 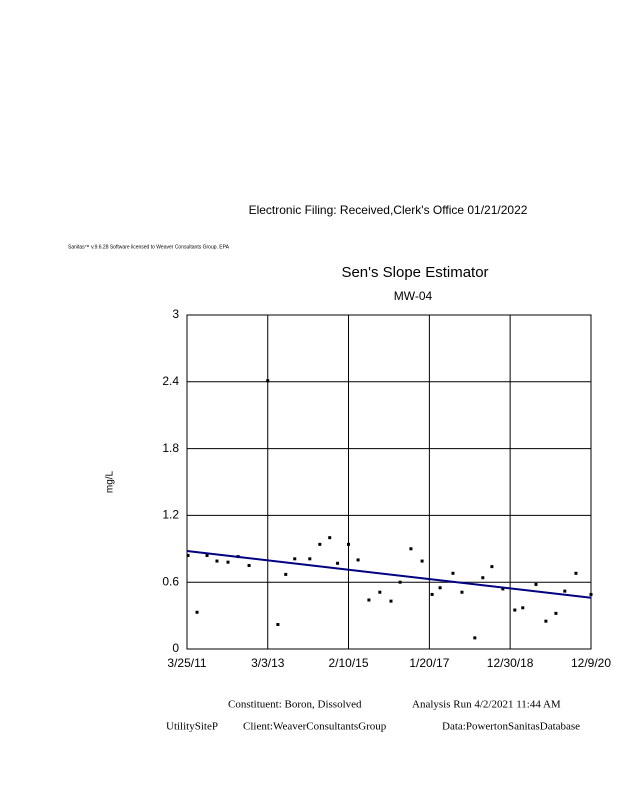 What do you see at coordinates (413, 296) in the screenshot?
I see `chart-subtitle: MW-04` at bounding box center [413, 296].